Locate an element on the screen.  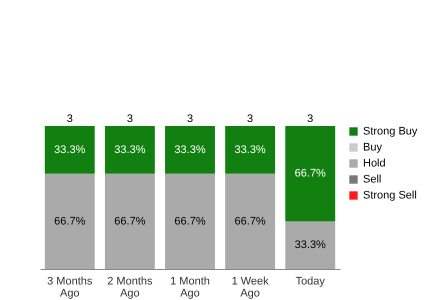
legend-label: Strong Buy is located at coordinates (390, 132).